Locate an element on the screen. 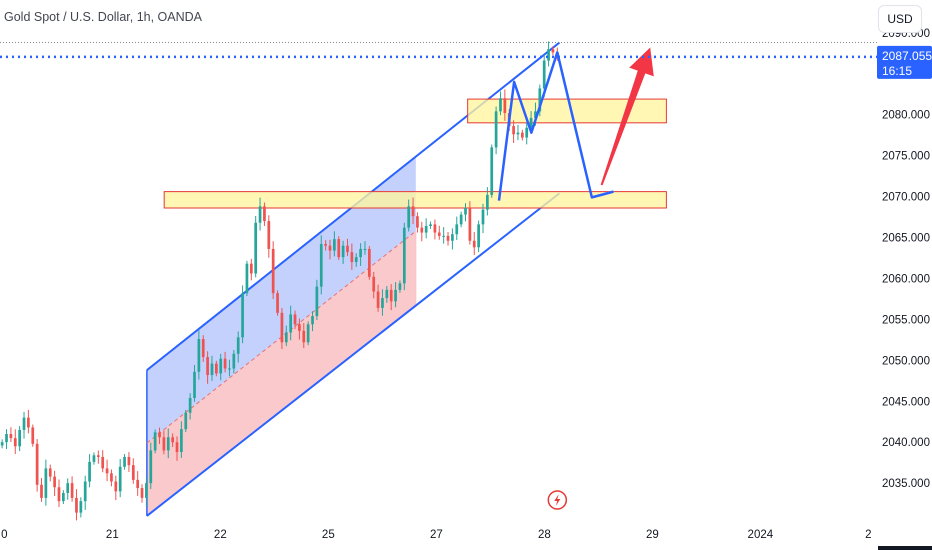 This screenshot has height=550, width=932. price-tag is located at coordinates (904, 62).